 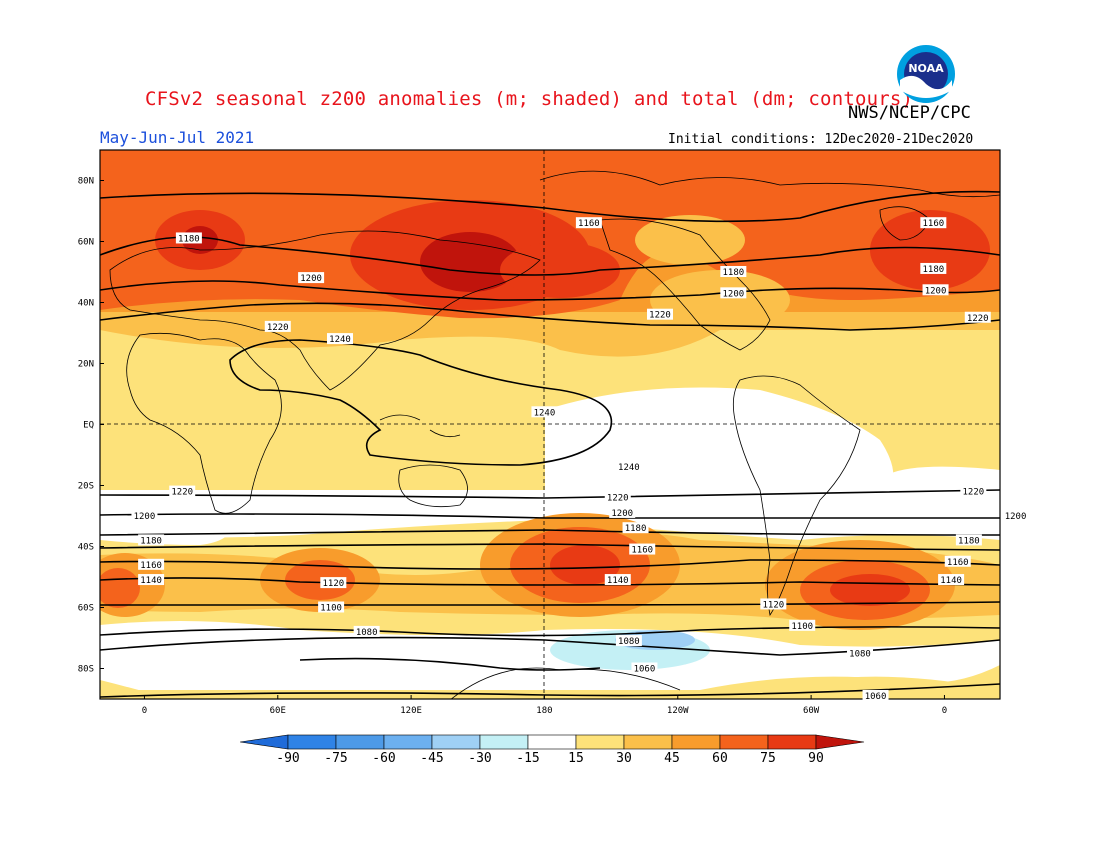 I want to click on colorbar-level-label: 45, so click(x=672, y=758).